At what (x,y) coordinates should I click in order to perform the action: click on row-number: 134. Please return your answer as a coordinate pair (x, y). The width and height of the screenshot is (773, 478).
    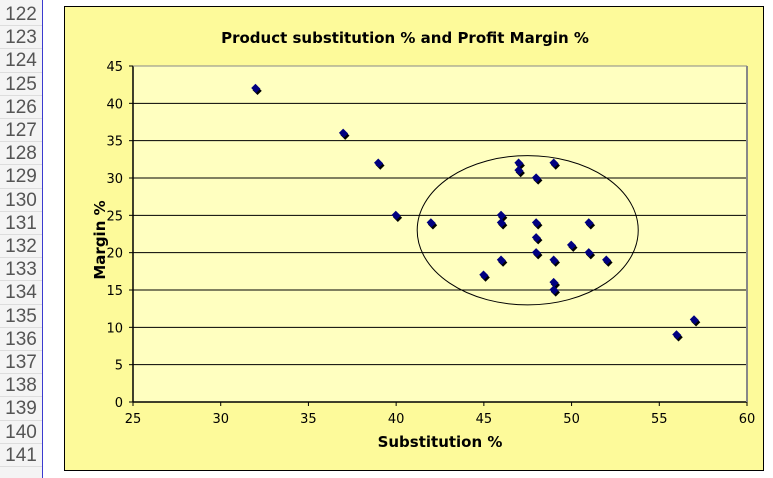
    Looking at the image, I should click on (21, 293).